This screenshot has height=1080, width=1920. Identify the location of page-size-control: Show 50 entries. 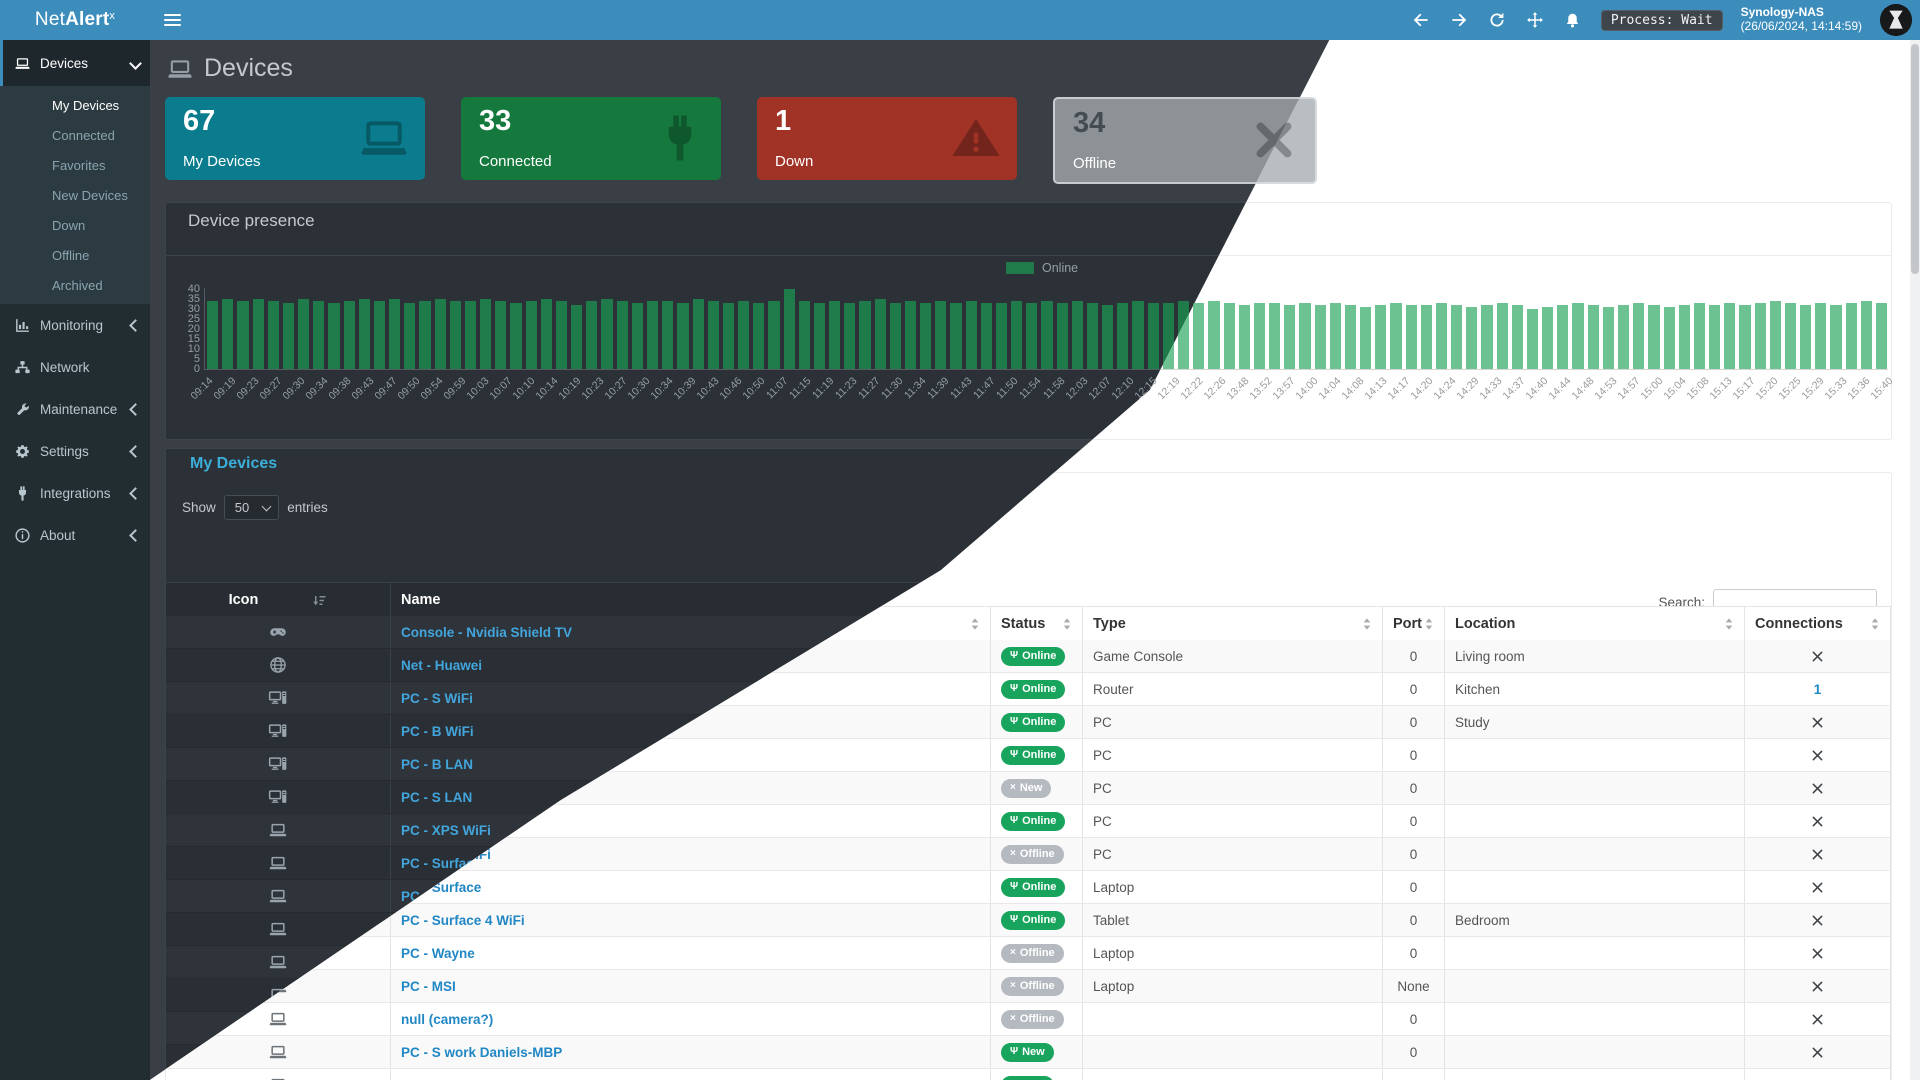
(255, 507).